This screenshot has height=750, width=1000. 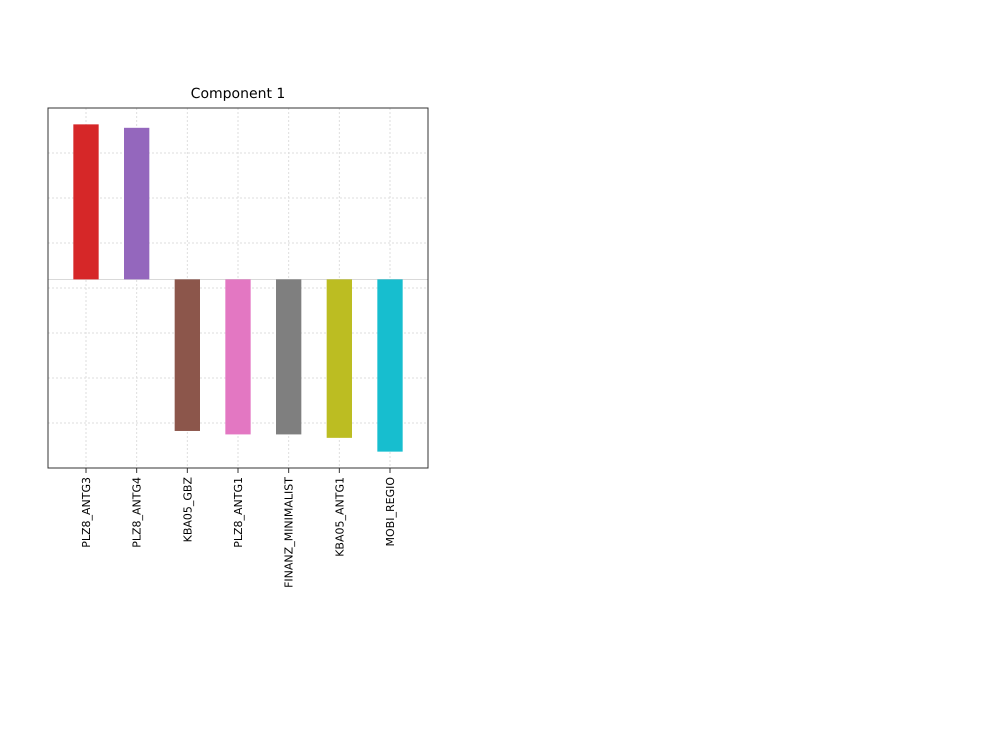 What do you see at coordinates (289, 532) in the screenshot?
I see `x-tick-label: FINANZ_MINIMALIST` at bounding box center [289, 532].